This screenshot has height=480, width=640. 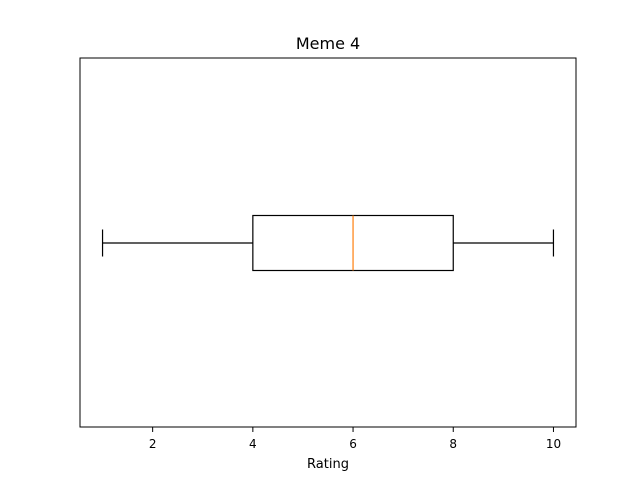 I want to click on chart-title: Meme 4, so click(x=328, y=43).